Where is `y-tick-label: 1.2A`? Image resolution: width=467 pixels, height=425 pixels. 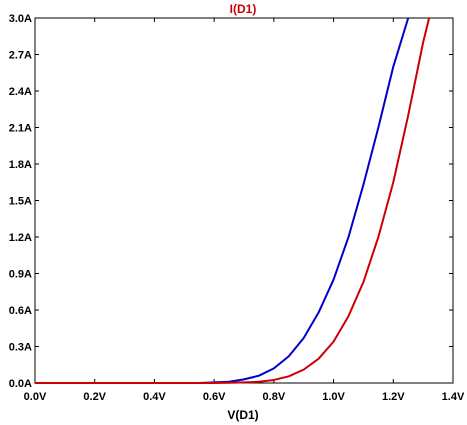 y-tick-label: 1.2A is located at coordinates (20, 238).